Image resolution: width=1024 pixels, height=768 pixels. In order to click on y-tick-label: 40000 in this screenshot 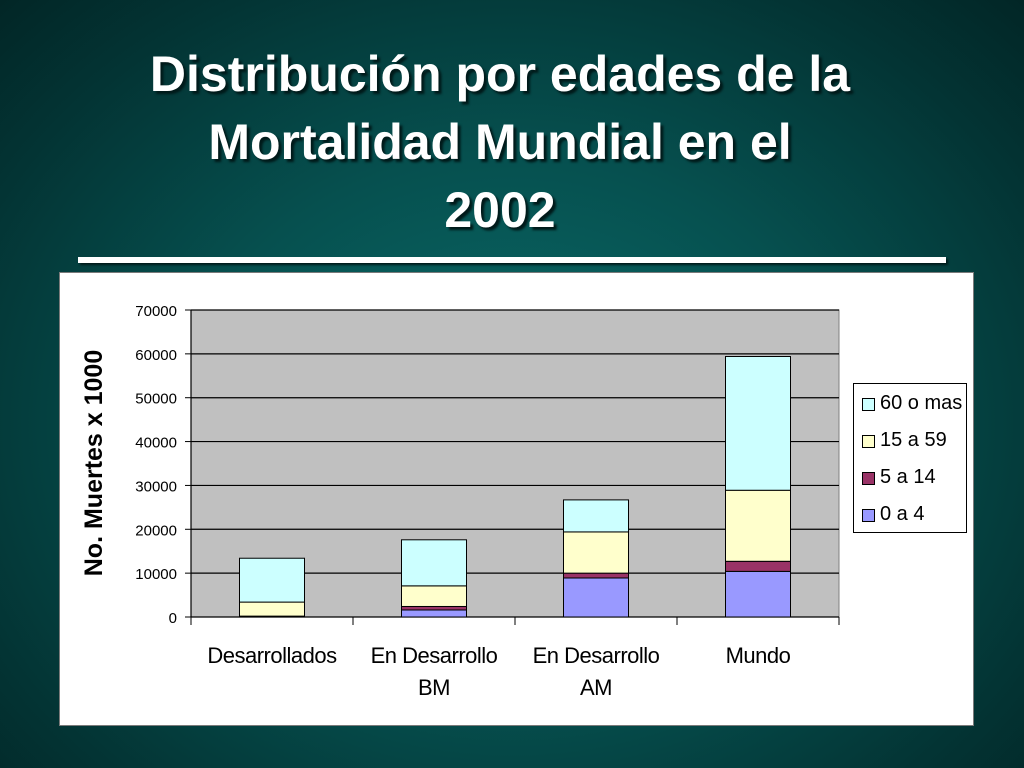, I will do `click(156, 443)`.